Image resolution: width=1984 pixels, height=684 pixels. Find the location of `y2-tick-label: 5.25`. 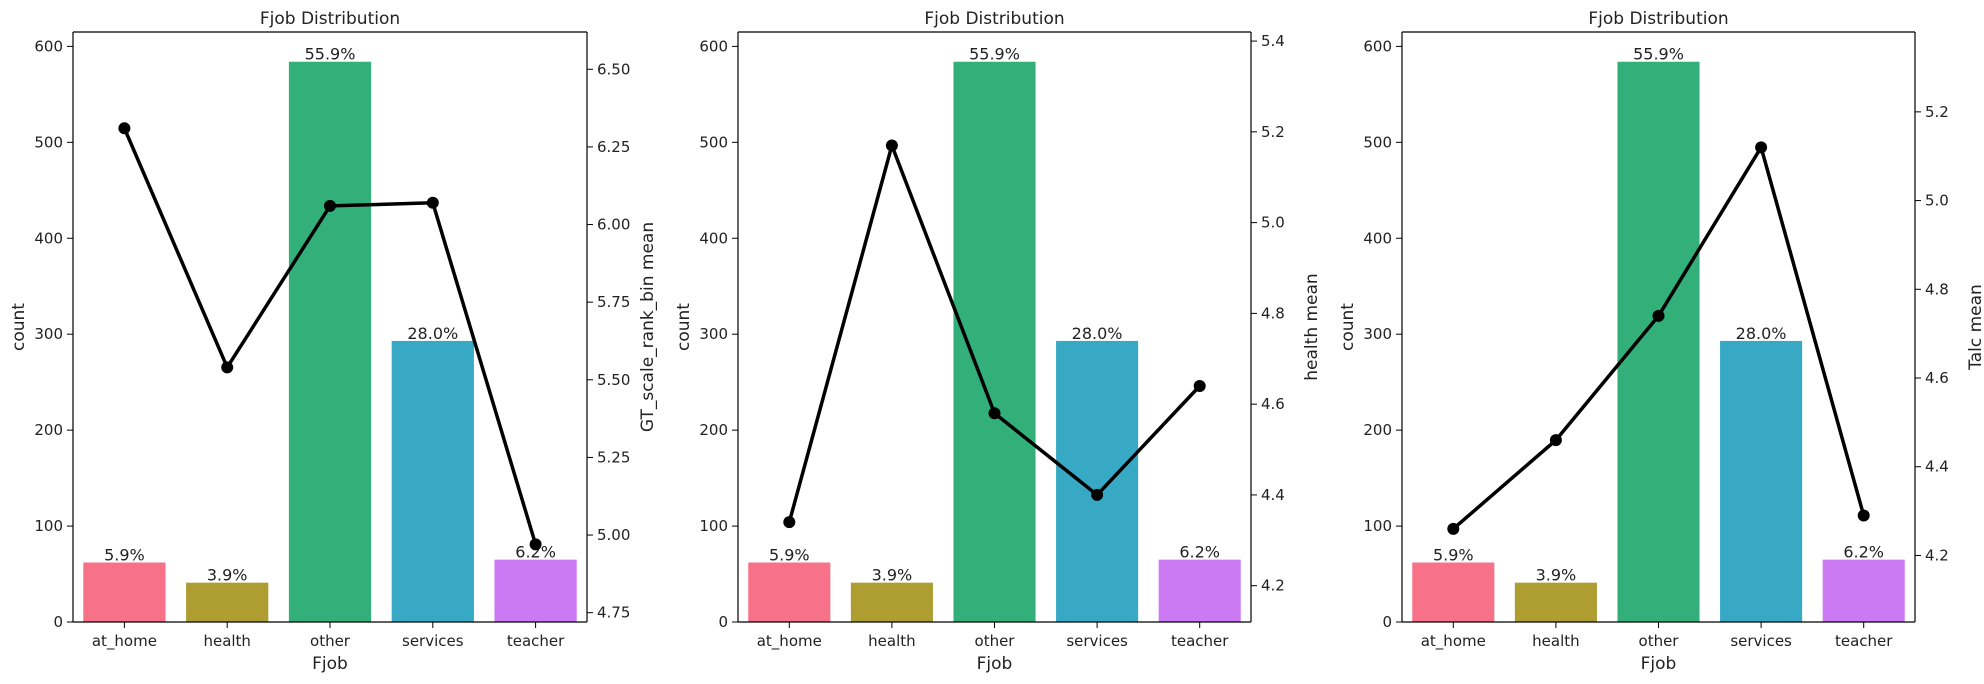

y2-tick-label: 5.25 is located at coordinates (613, 457).